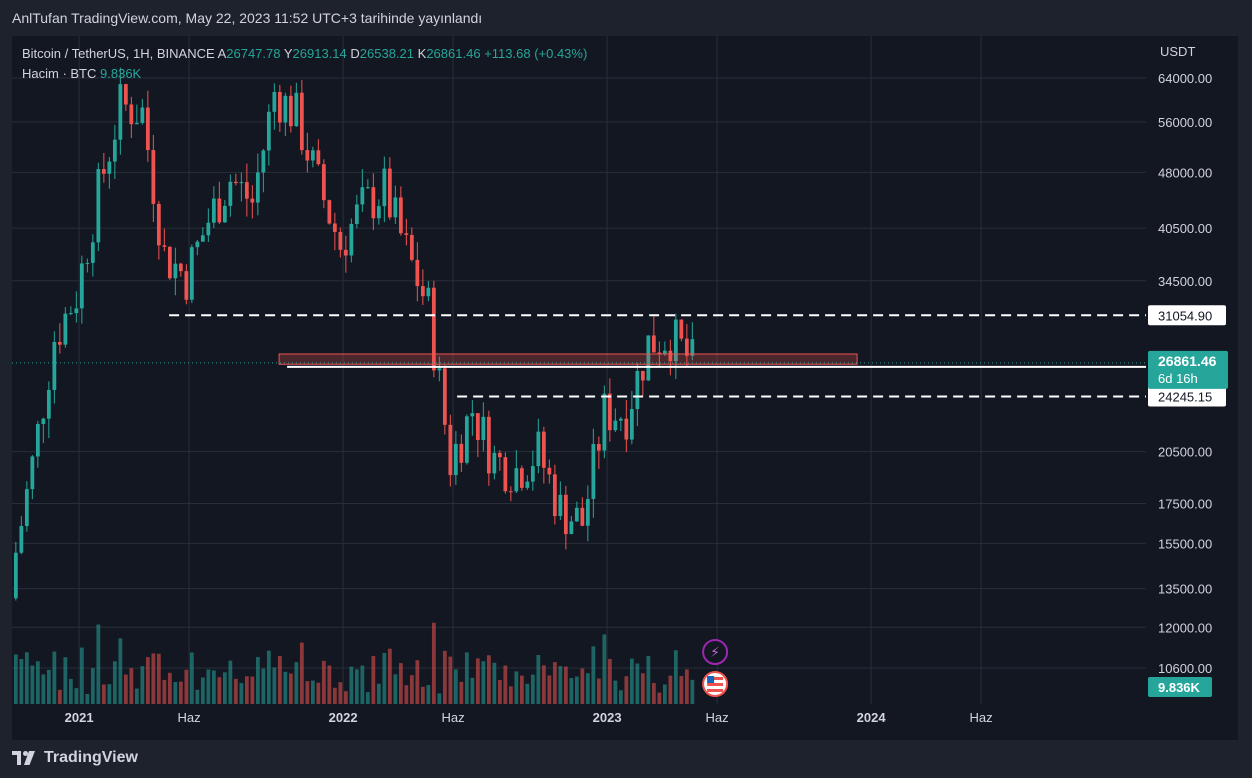  I want to click on symbol-name: Bitcoin / TetherUS, 1H, BINANCE, so click(118, 53).